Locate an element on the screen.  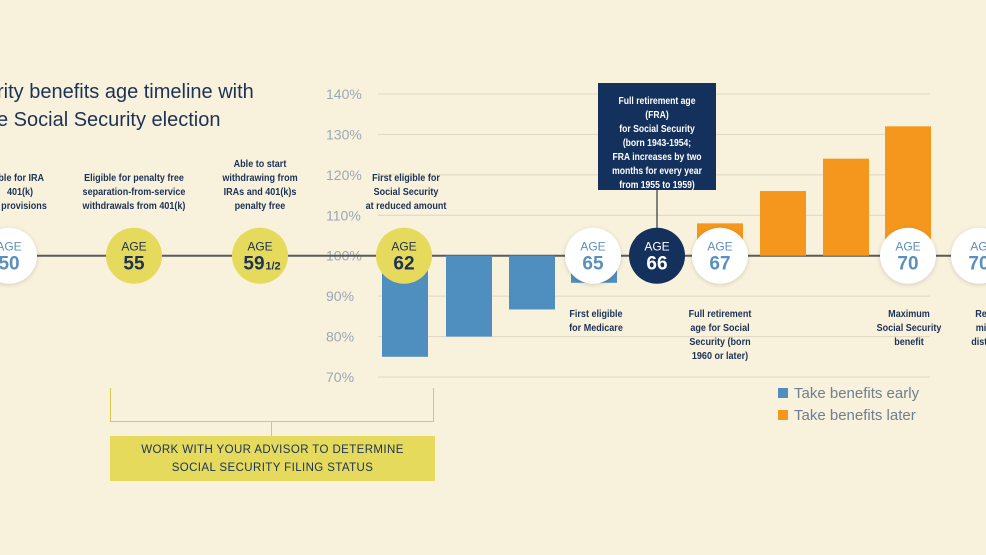
note-age-62-line-2: Social Security is located at coordinates (406, 192).